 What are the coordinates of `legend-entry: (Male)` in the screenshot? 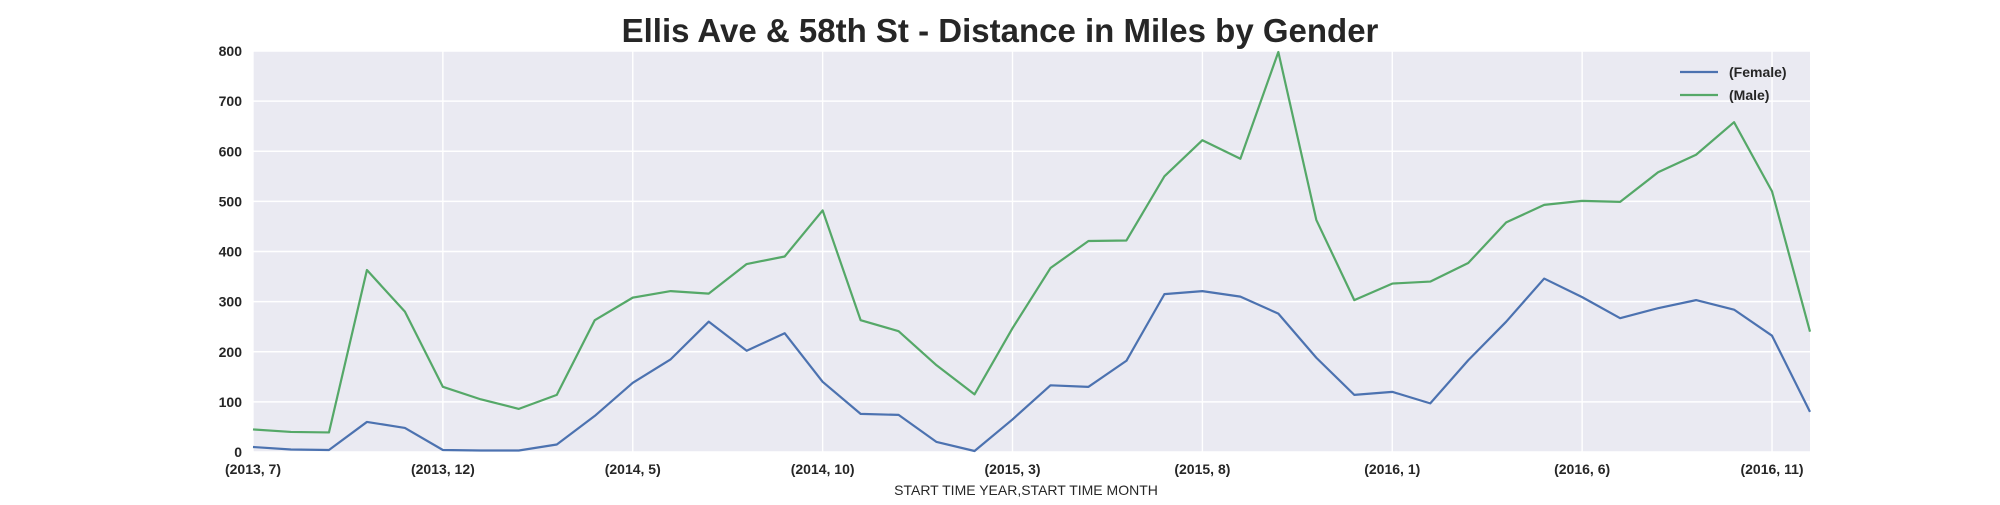 It's located at (1749, 95).